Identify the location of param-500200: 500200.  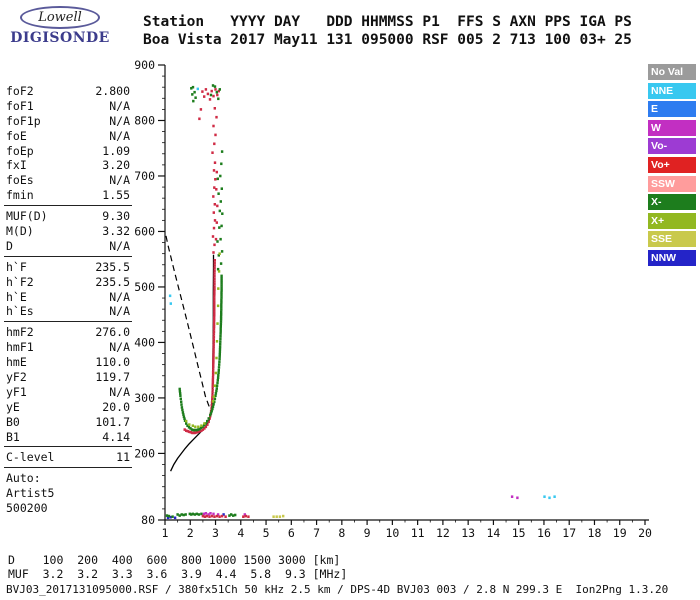
(68, 508).